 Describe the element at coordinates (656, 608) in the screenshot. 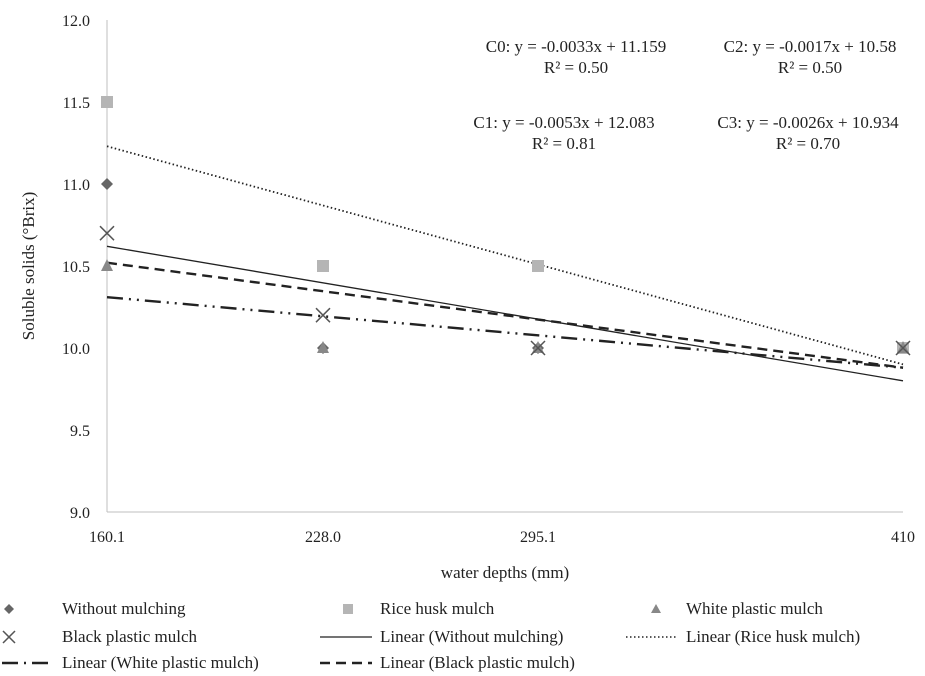

I see `triangle-marker-icon` at that location.